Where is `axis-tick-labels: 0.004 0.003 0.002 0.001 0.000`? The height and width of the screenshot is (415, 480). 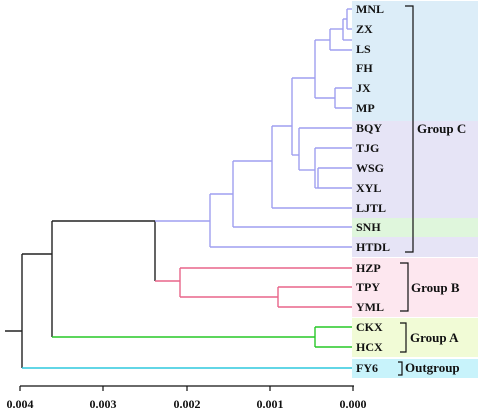 axis-tick-labels: 0.004 0.003 0.002 0.001 0.000 is located at coordinates (187, 404).